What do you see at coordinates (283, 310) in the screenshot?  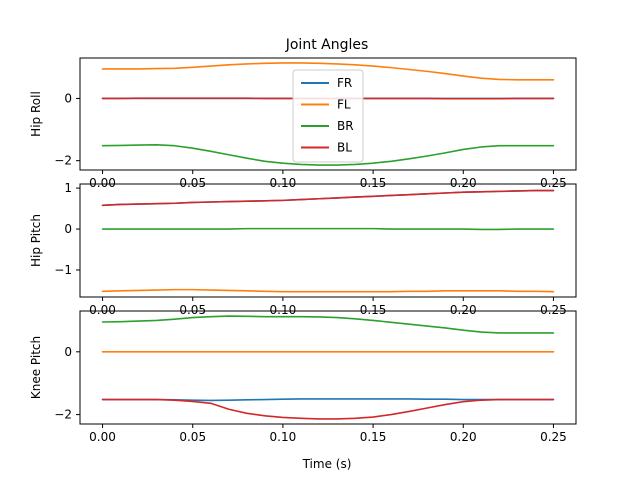 I see `x-tick-label-2-2: 0.10` at bounding box center [283, 310].